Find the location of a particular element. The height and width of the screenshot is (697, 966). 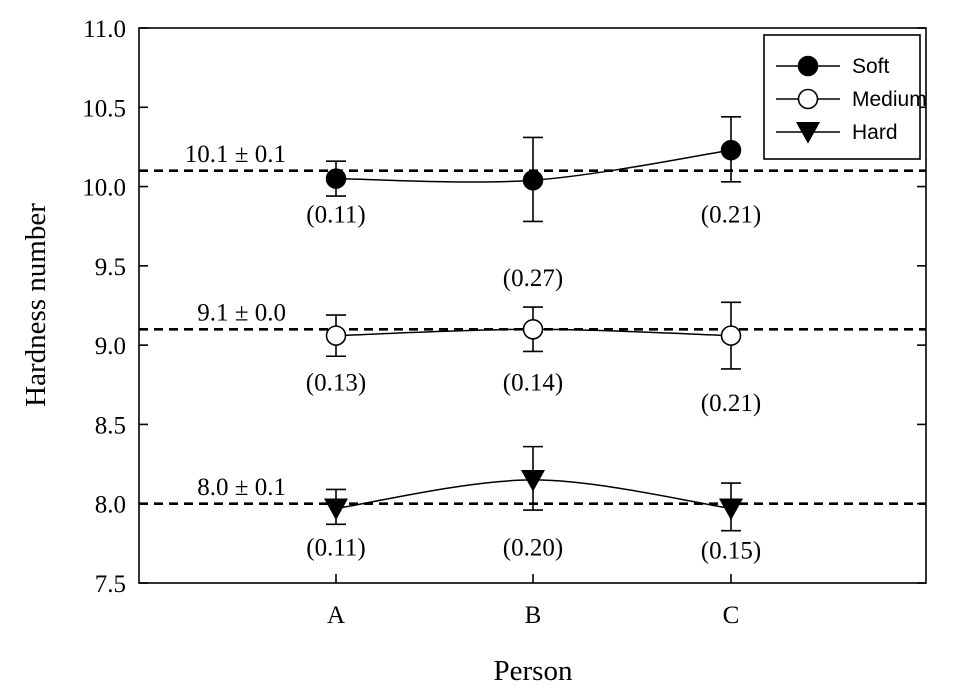

x-tick-label: C is located at coordinates (731, 615).